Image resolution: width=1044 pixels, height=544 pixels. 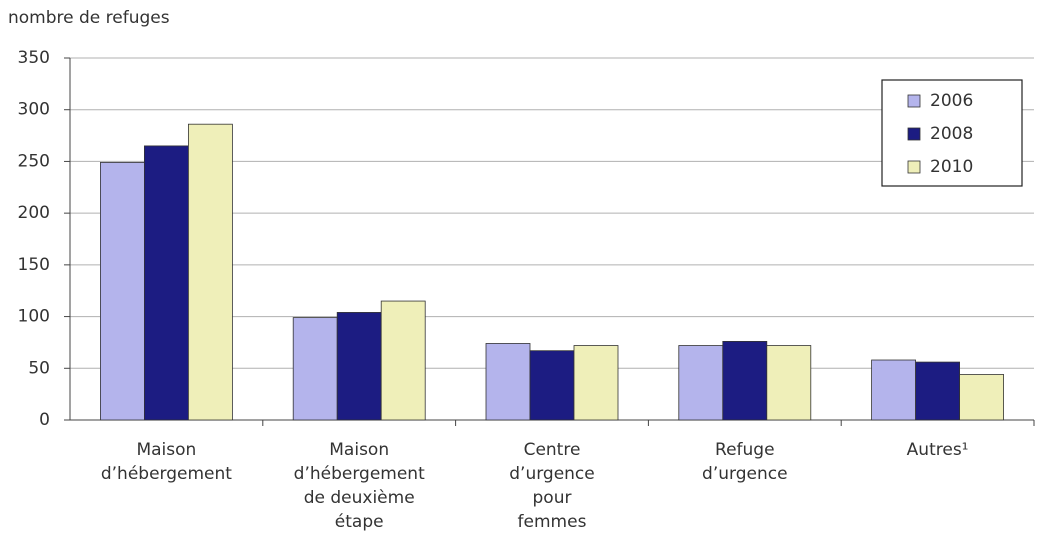 What do you see at coordinates (359, 522) in the screenshot?
I see `x-tick-label: étape` at bounding box center [359, 522].